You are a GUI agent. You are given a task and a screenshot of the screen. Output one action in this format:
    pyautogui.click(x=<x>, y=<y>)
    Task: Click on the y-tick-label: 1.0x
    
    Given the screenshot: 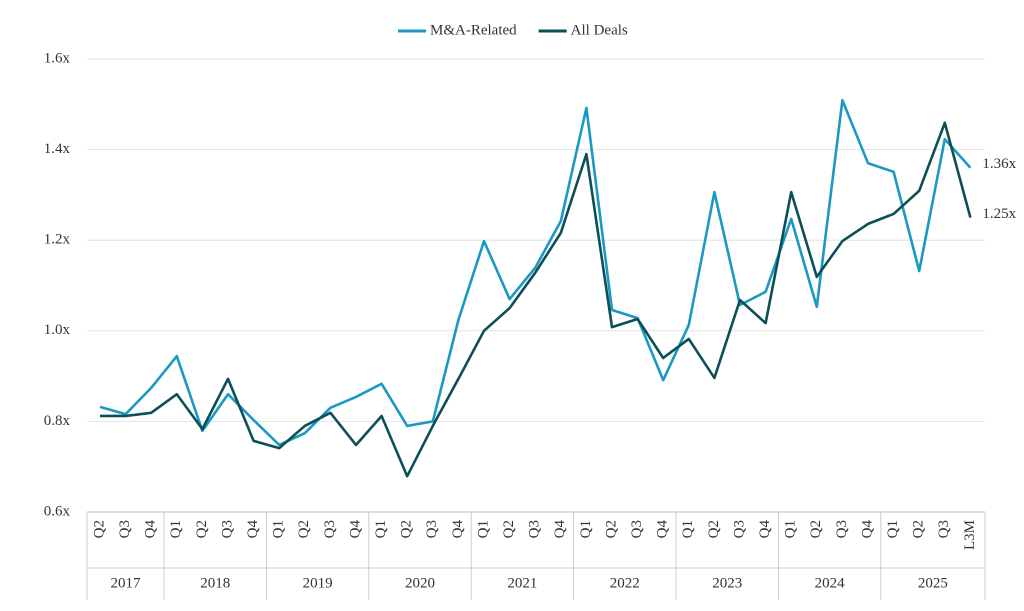 What is the action you would take?
    pyautogui.click(x=57, y=330)
    